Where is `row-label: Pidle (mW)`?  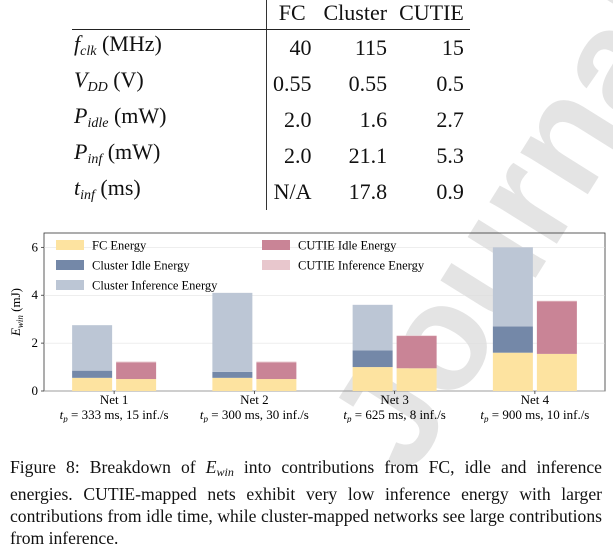 row-label: Pidle (mW) is located at coordinates (169, 120).